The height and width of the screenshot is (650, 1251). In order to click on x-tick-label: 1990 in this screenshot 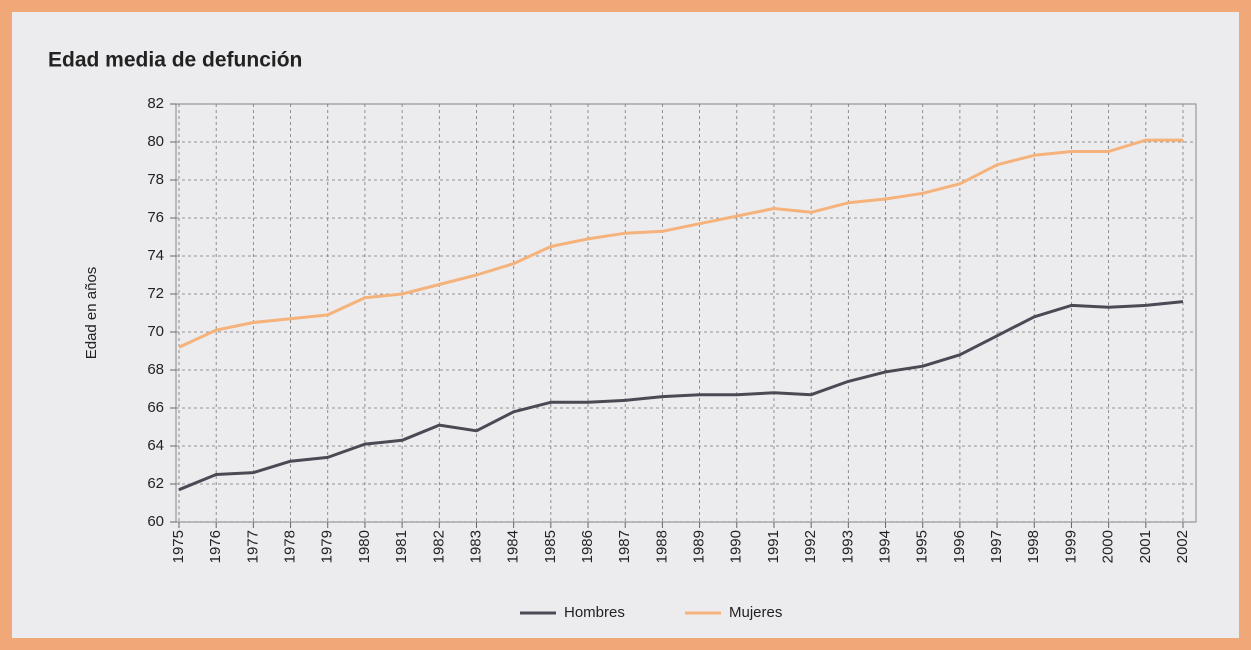, I will do `click(736, 546)`.